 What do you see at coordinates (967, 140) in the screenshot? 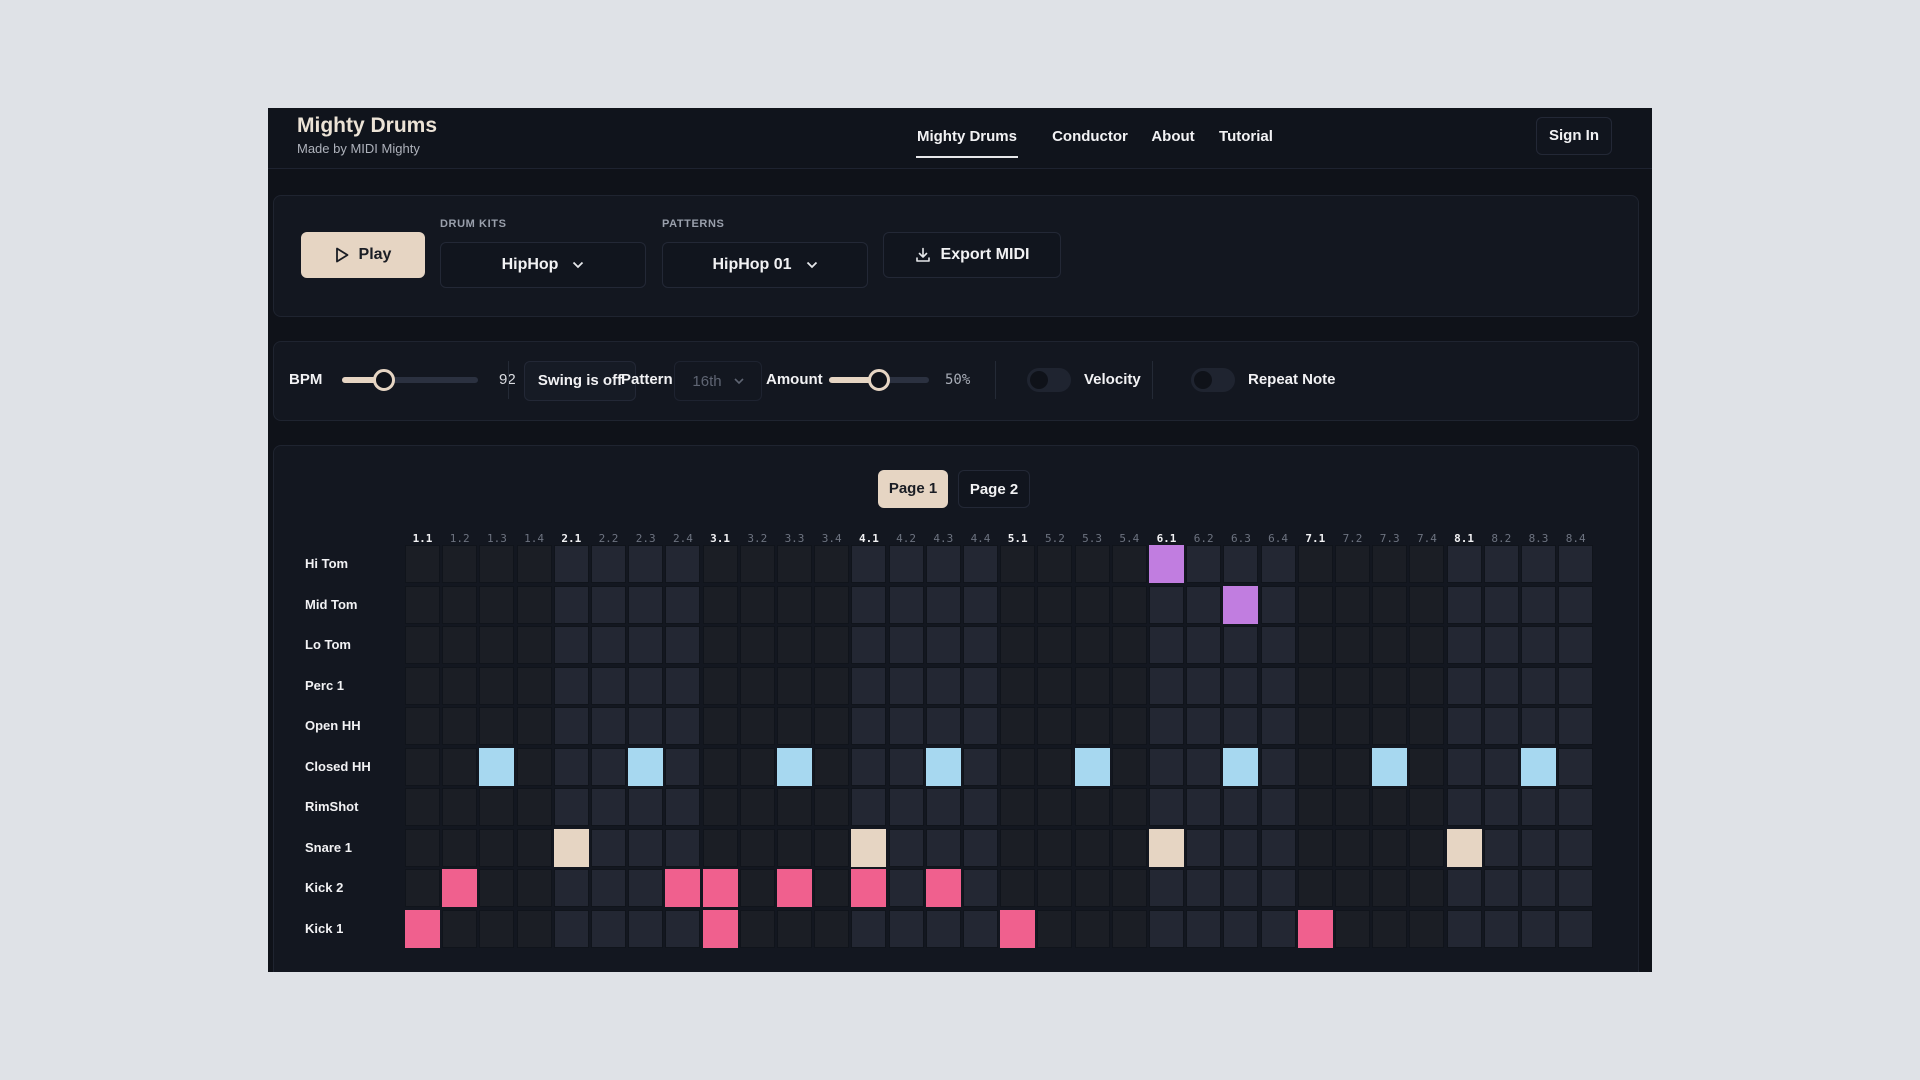
I see `nav-mighty-drums: Mighty Drums` at bounding box center [967, 140].